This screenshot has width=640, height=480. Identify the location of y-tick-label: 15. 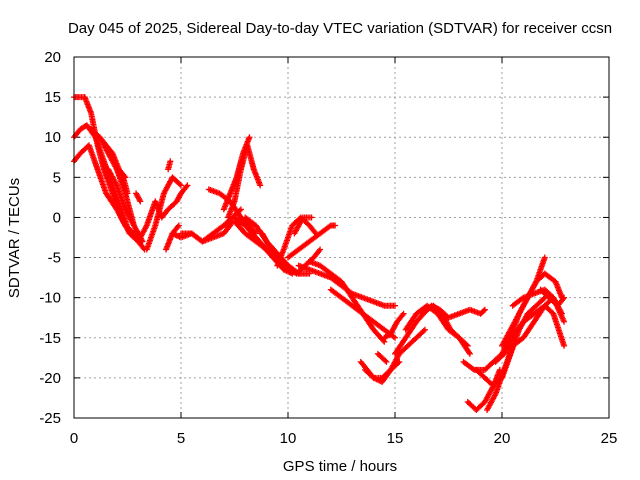
(52, 97).